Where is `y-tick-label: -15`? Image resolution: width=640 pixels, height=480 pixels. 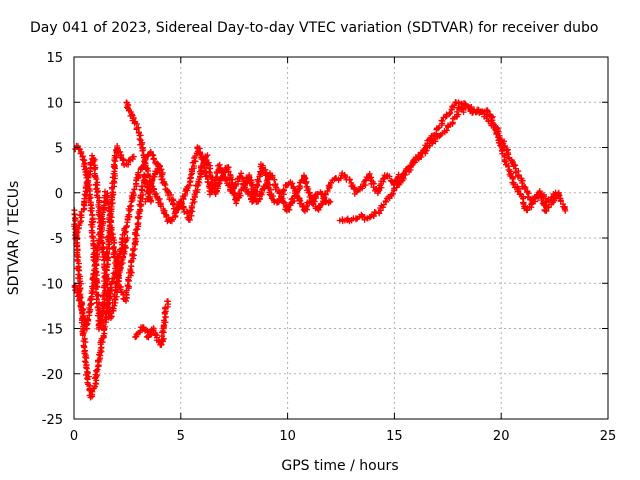
y-tick-label: -15 is located at coordinates (52, 330).